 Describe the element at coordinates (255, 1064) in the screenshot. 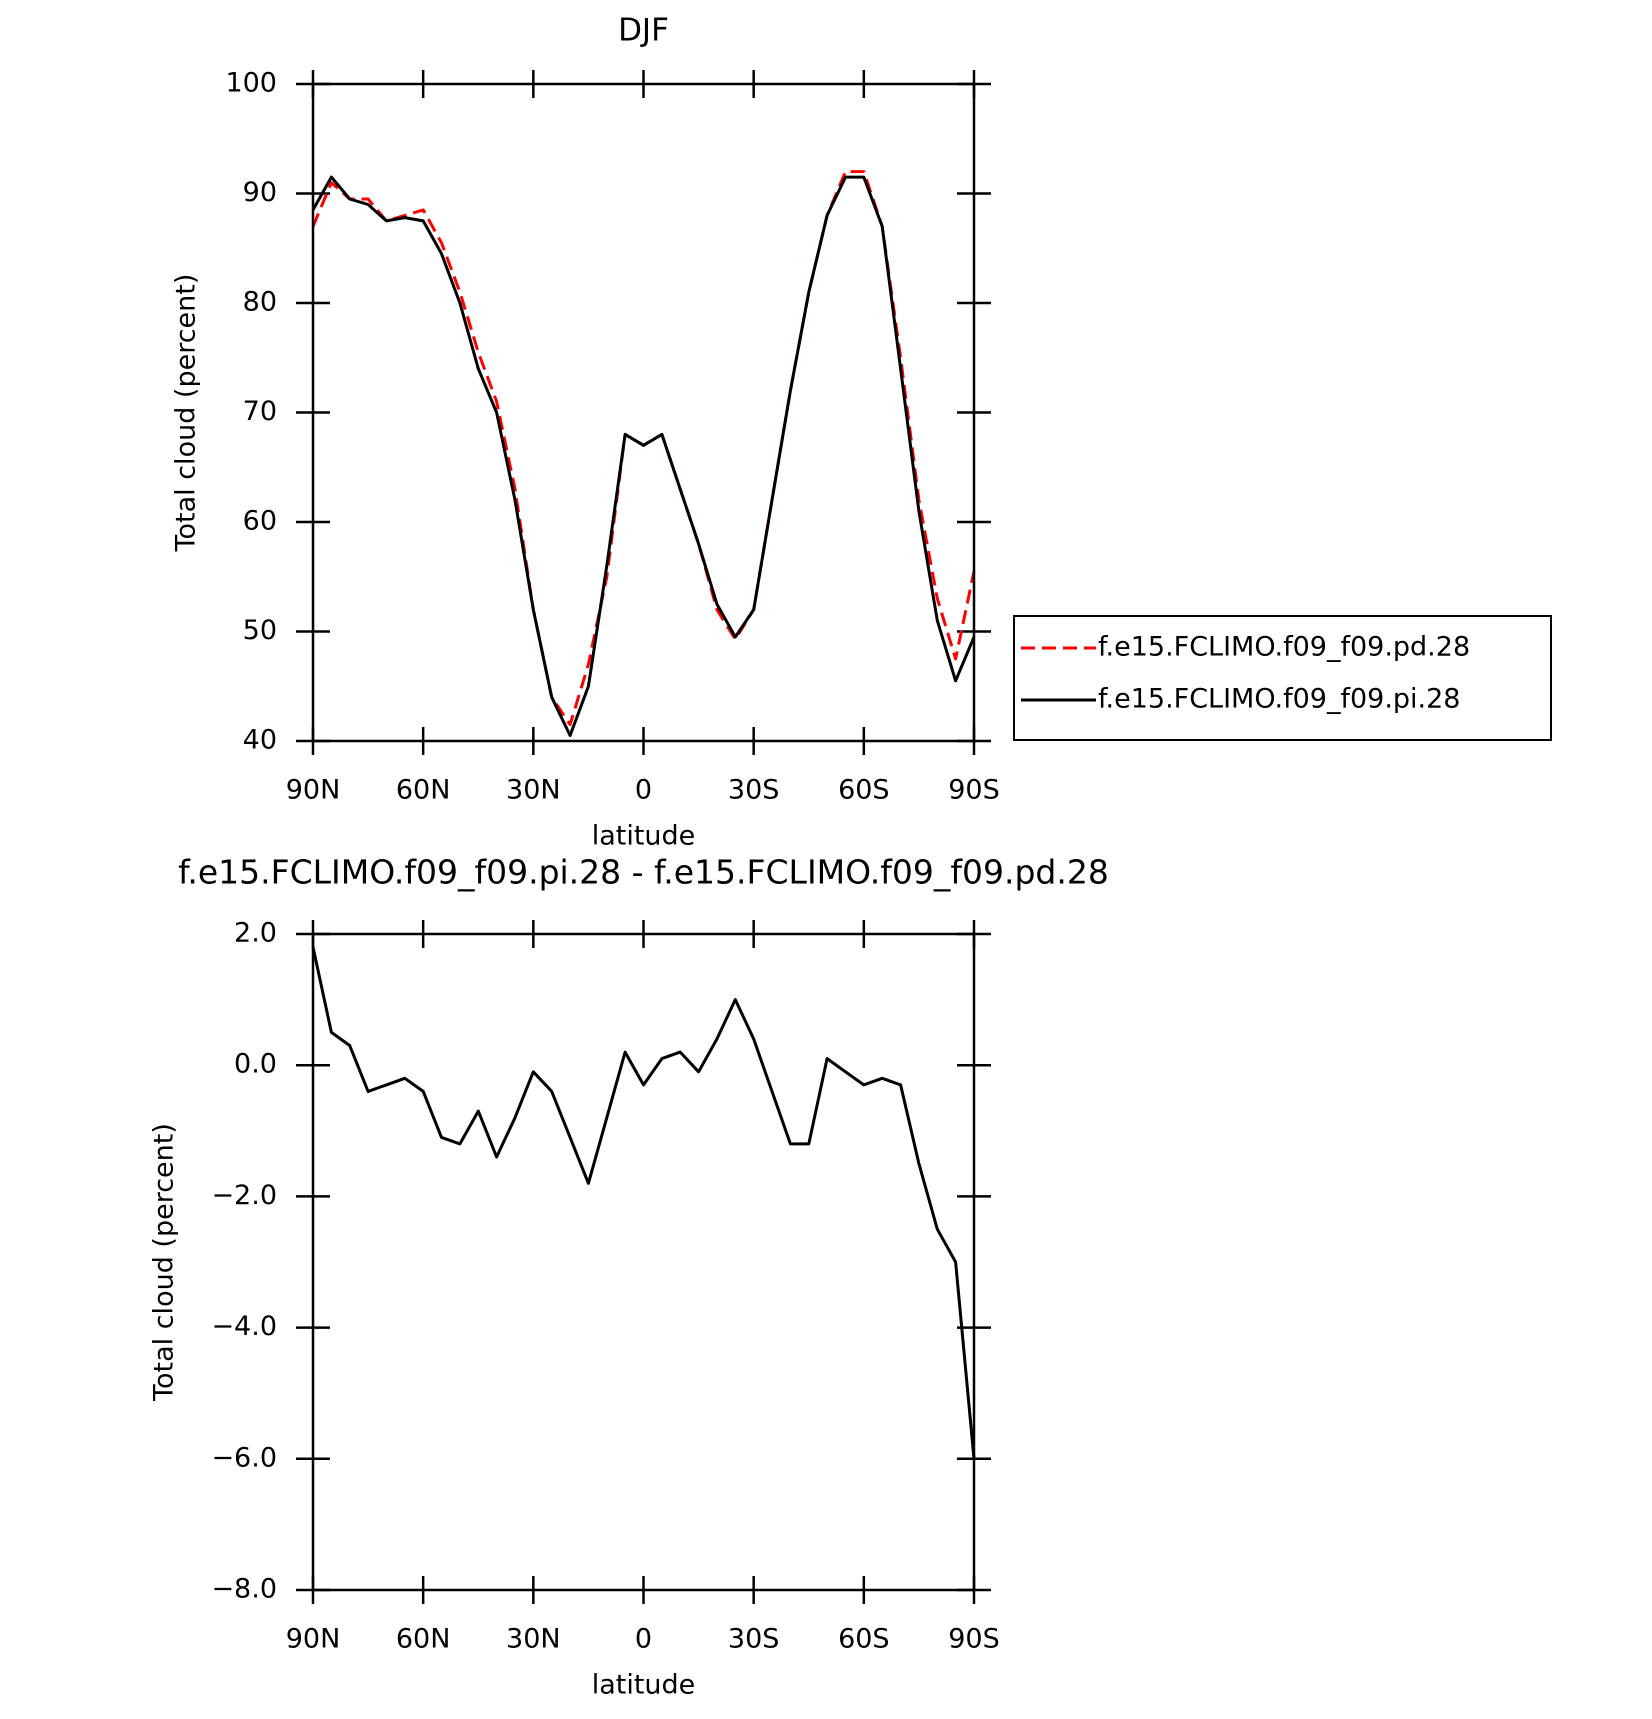

I see `y-tick-label: 0.0` at that location.